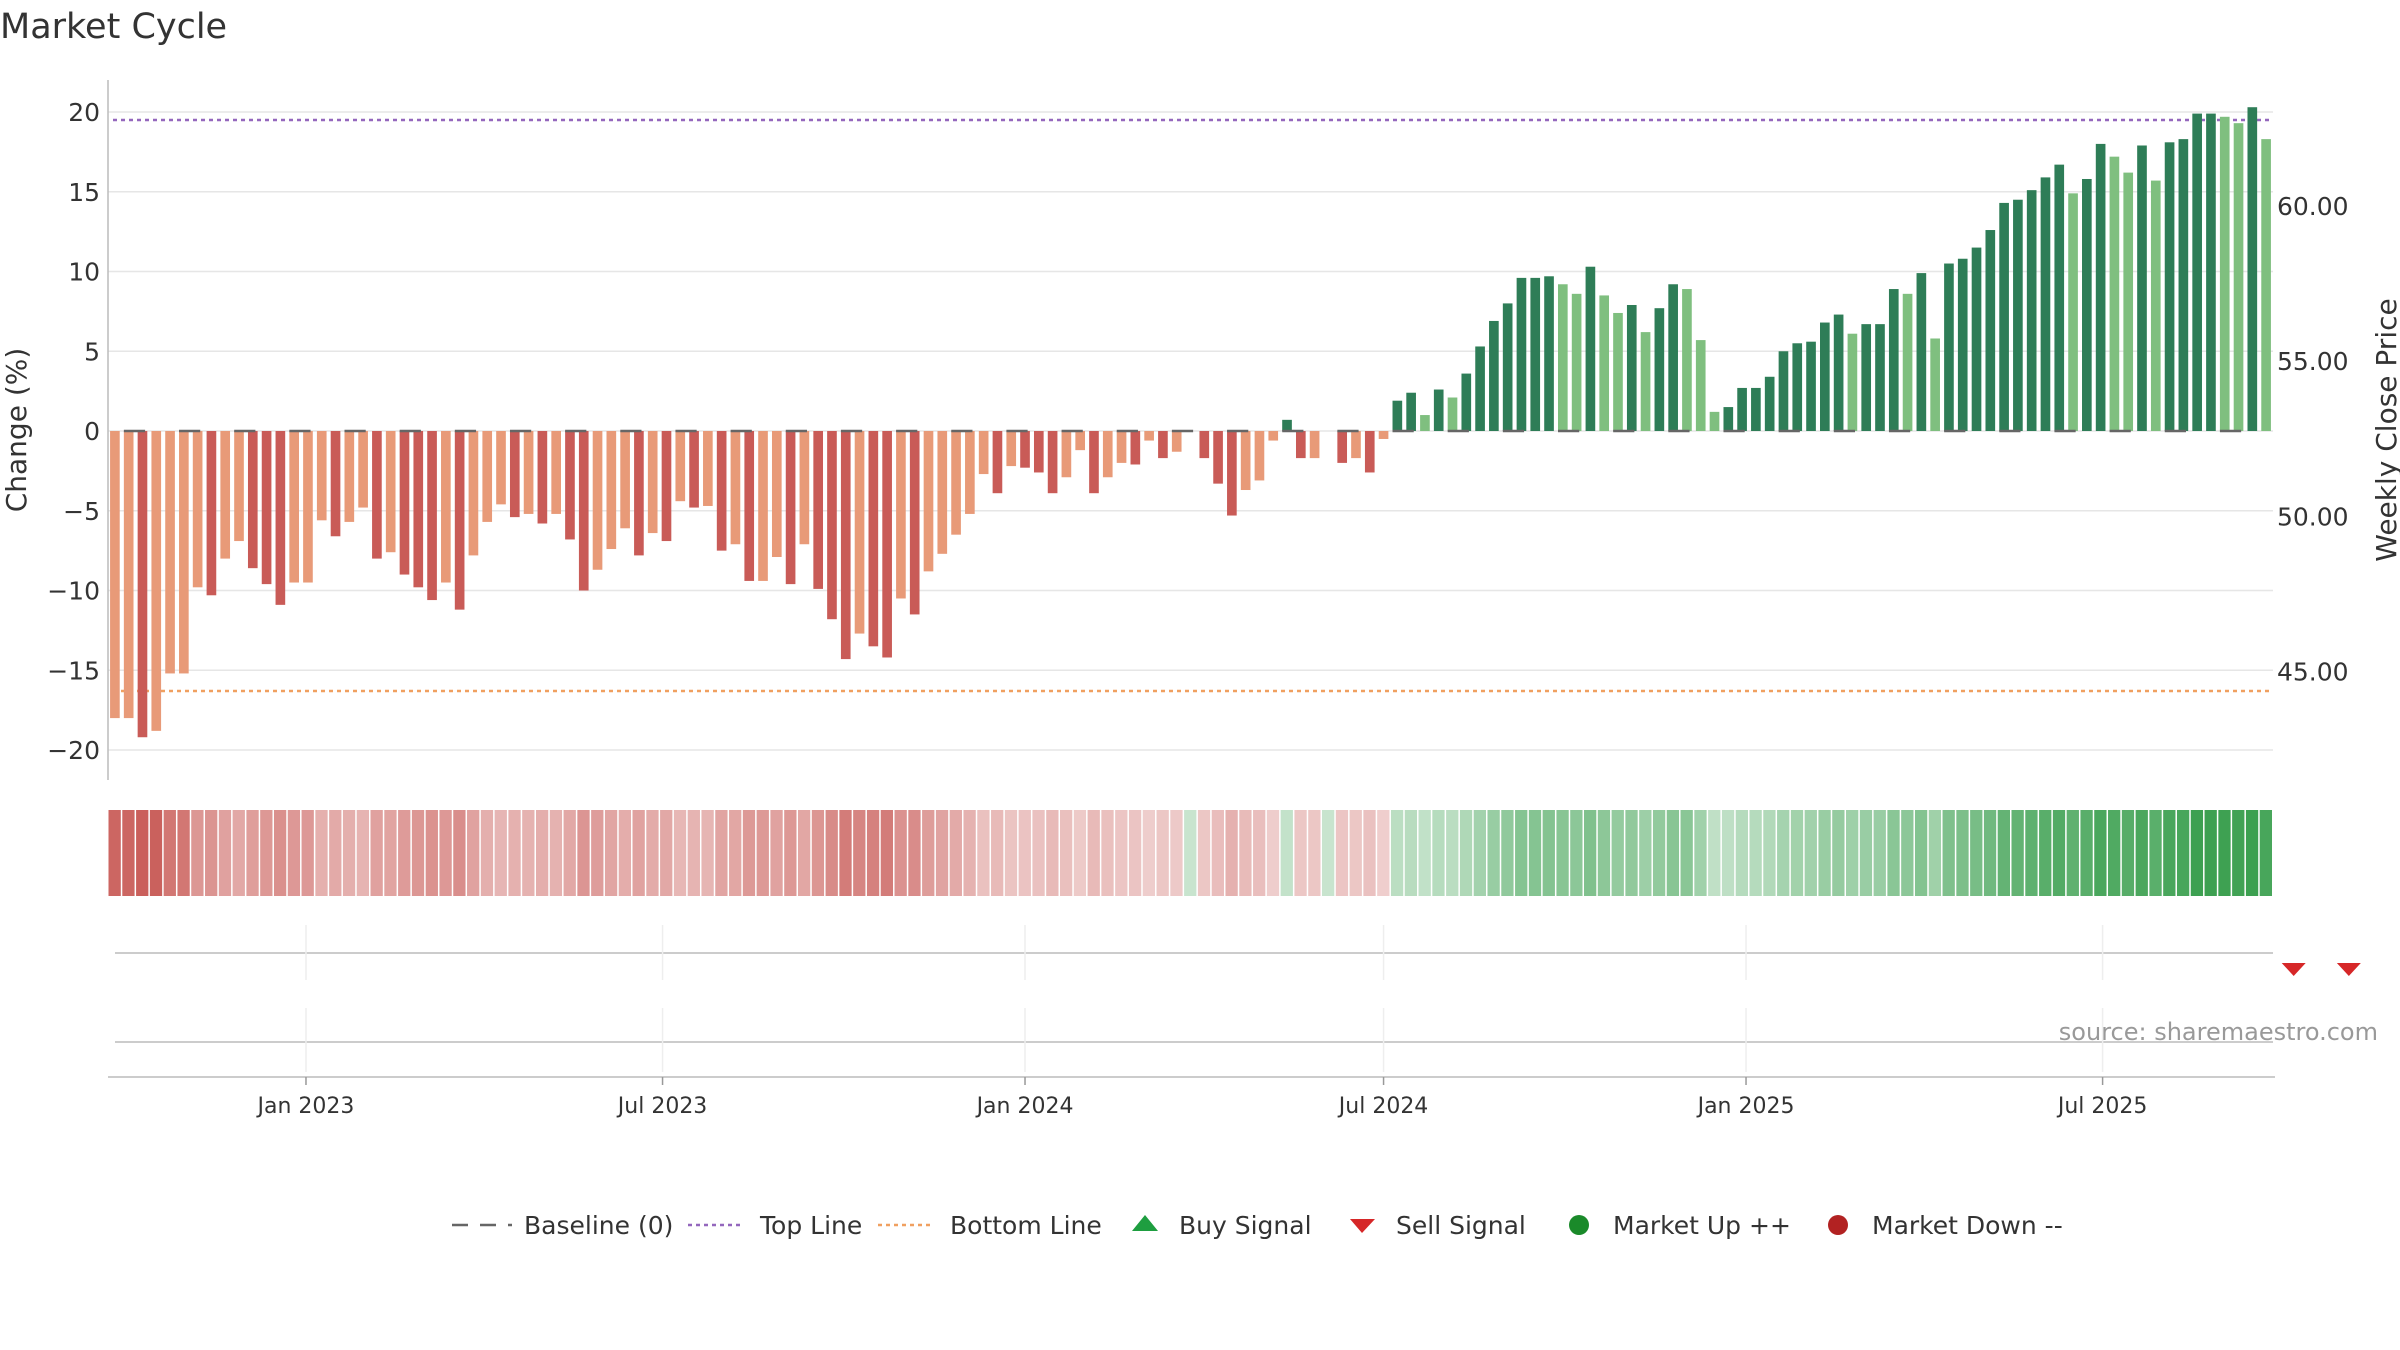 The width and height of the screenshot is (2400, 1350). I want to click on red-dot-icon, so click(1838, 1225).